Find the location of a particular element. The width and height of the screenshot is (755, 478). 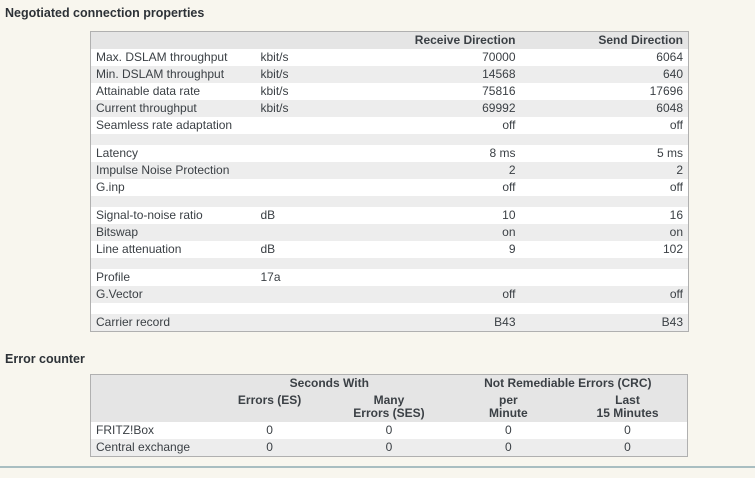

row-label: Signal-to-noise ratio is located at coordinates (149, 215).